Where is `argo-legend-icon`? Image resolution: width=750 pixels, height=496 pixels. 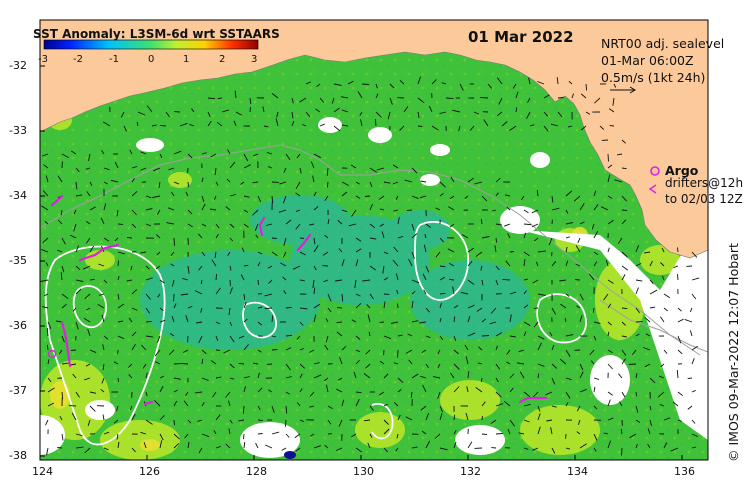 argo-legend-icon is located at coordinates (655, 171).